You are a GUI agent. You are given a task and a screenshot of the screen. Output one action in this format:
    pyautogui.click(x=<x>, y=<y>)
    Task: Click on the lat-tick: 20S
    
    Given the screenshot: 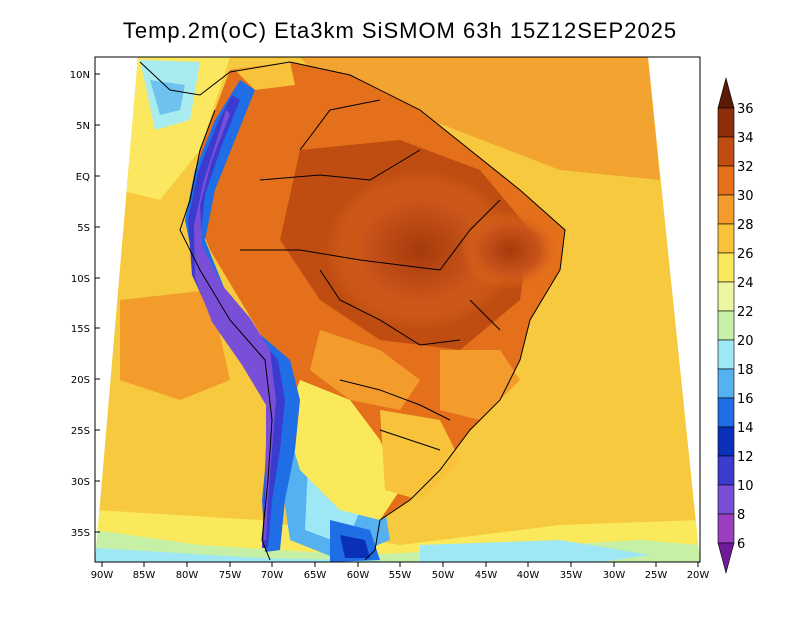 What is the action you would take?
    pyautogui.click(x=85, y=380)
    